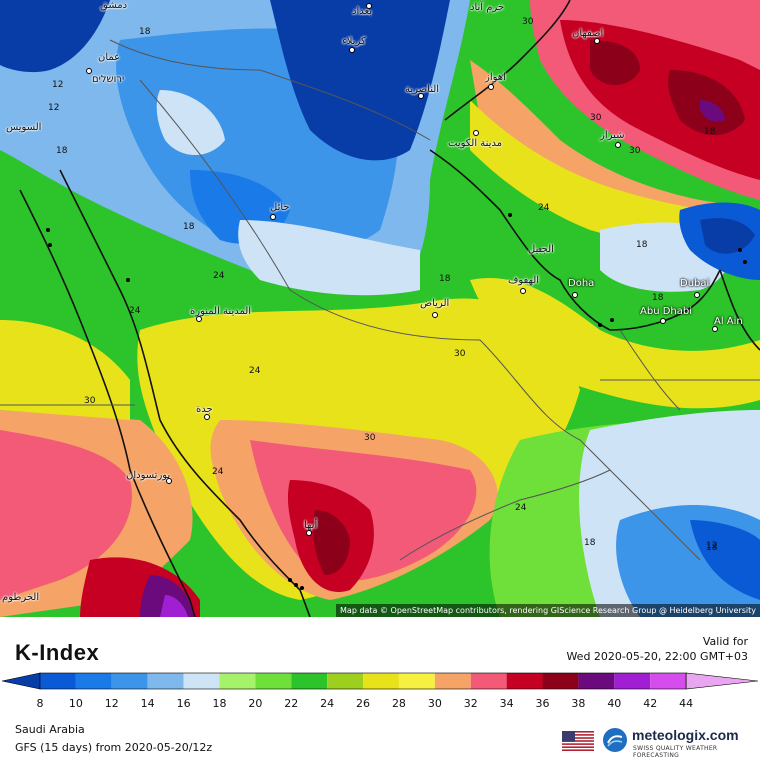 This screenshot has height=760, width=760. What do you see at coordinates (675, 752) in the screenshot?
I see `brand-tagline: SWISS QUALITY WEATHER FORECASTING` at bounding box center [675, 752].